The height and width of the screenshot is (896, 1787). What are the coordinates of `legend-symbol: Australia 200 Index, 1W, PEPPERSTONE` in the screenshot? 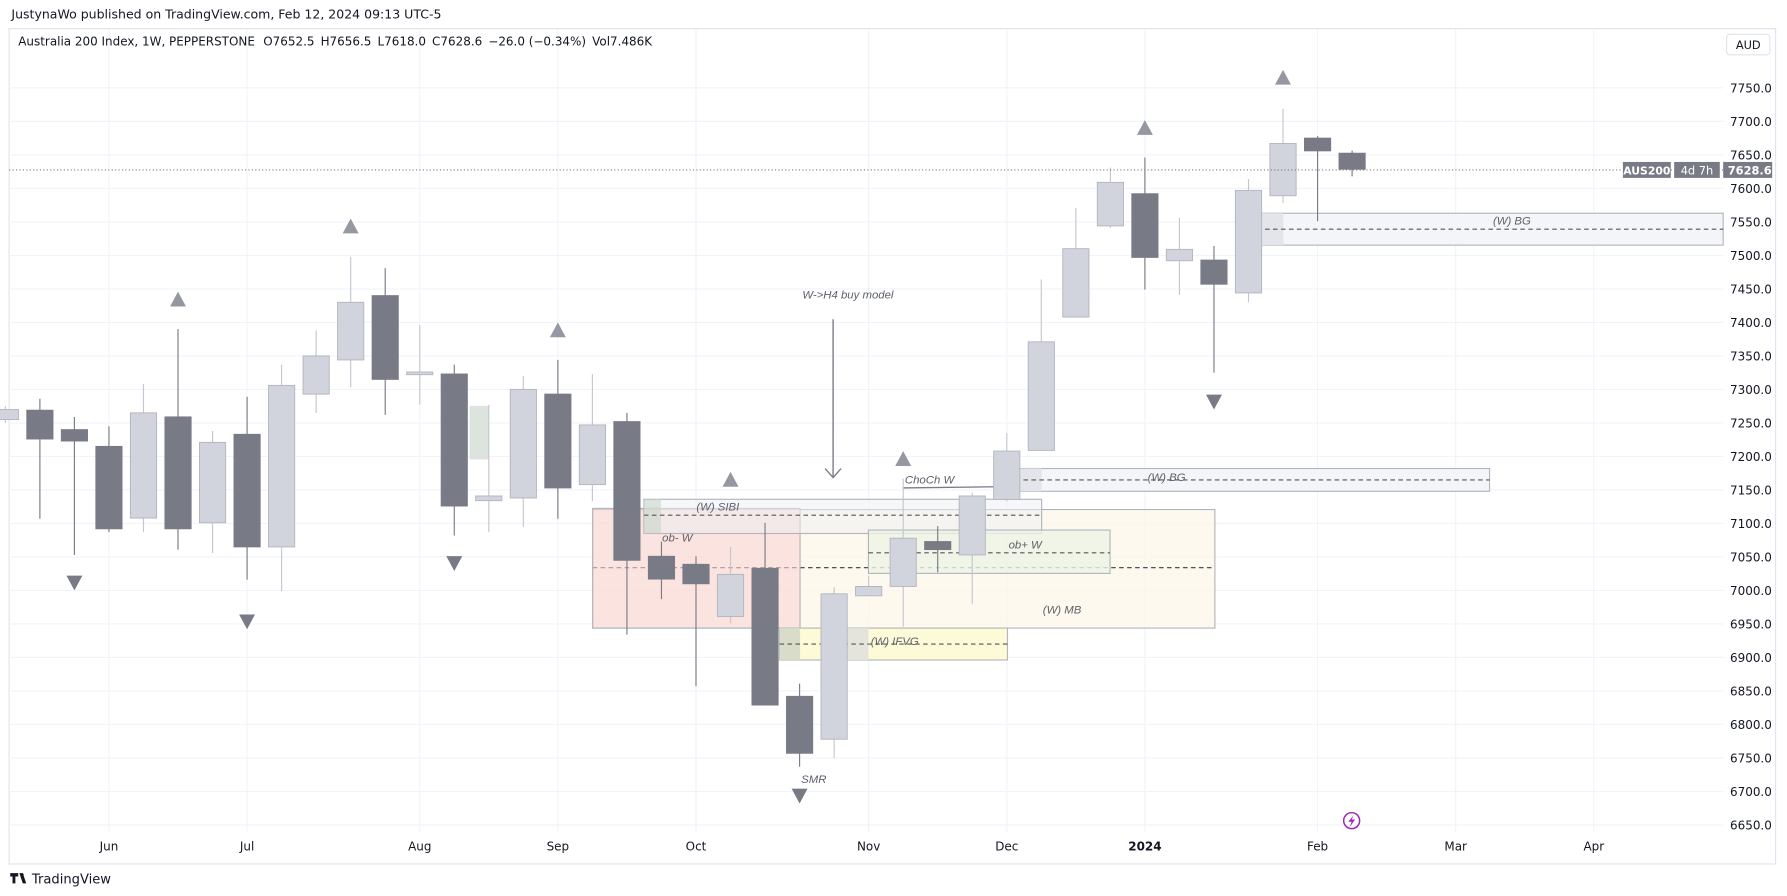 It's located at (136, 42).